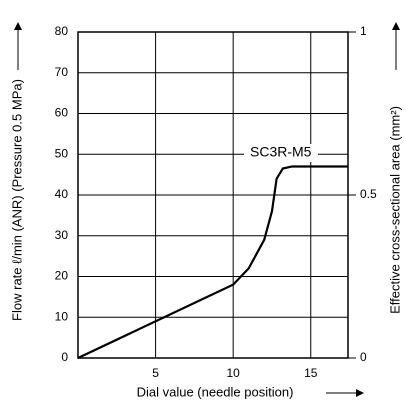 The height and width of the screenshot is (410, 406). I want to click on x-axis-title: Dial value (needle position), so click(215, 391).